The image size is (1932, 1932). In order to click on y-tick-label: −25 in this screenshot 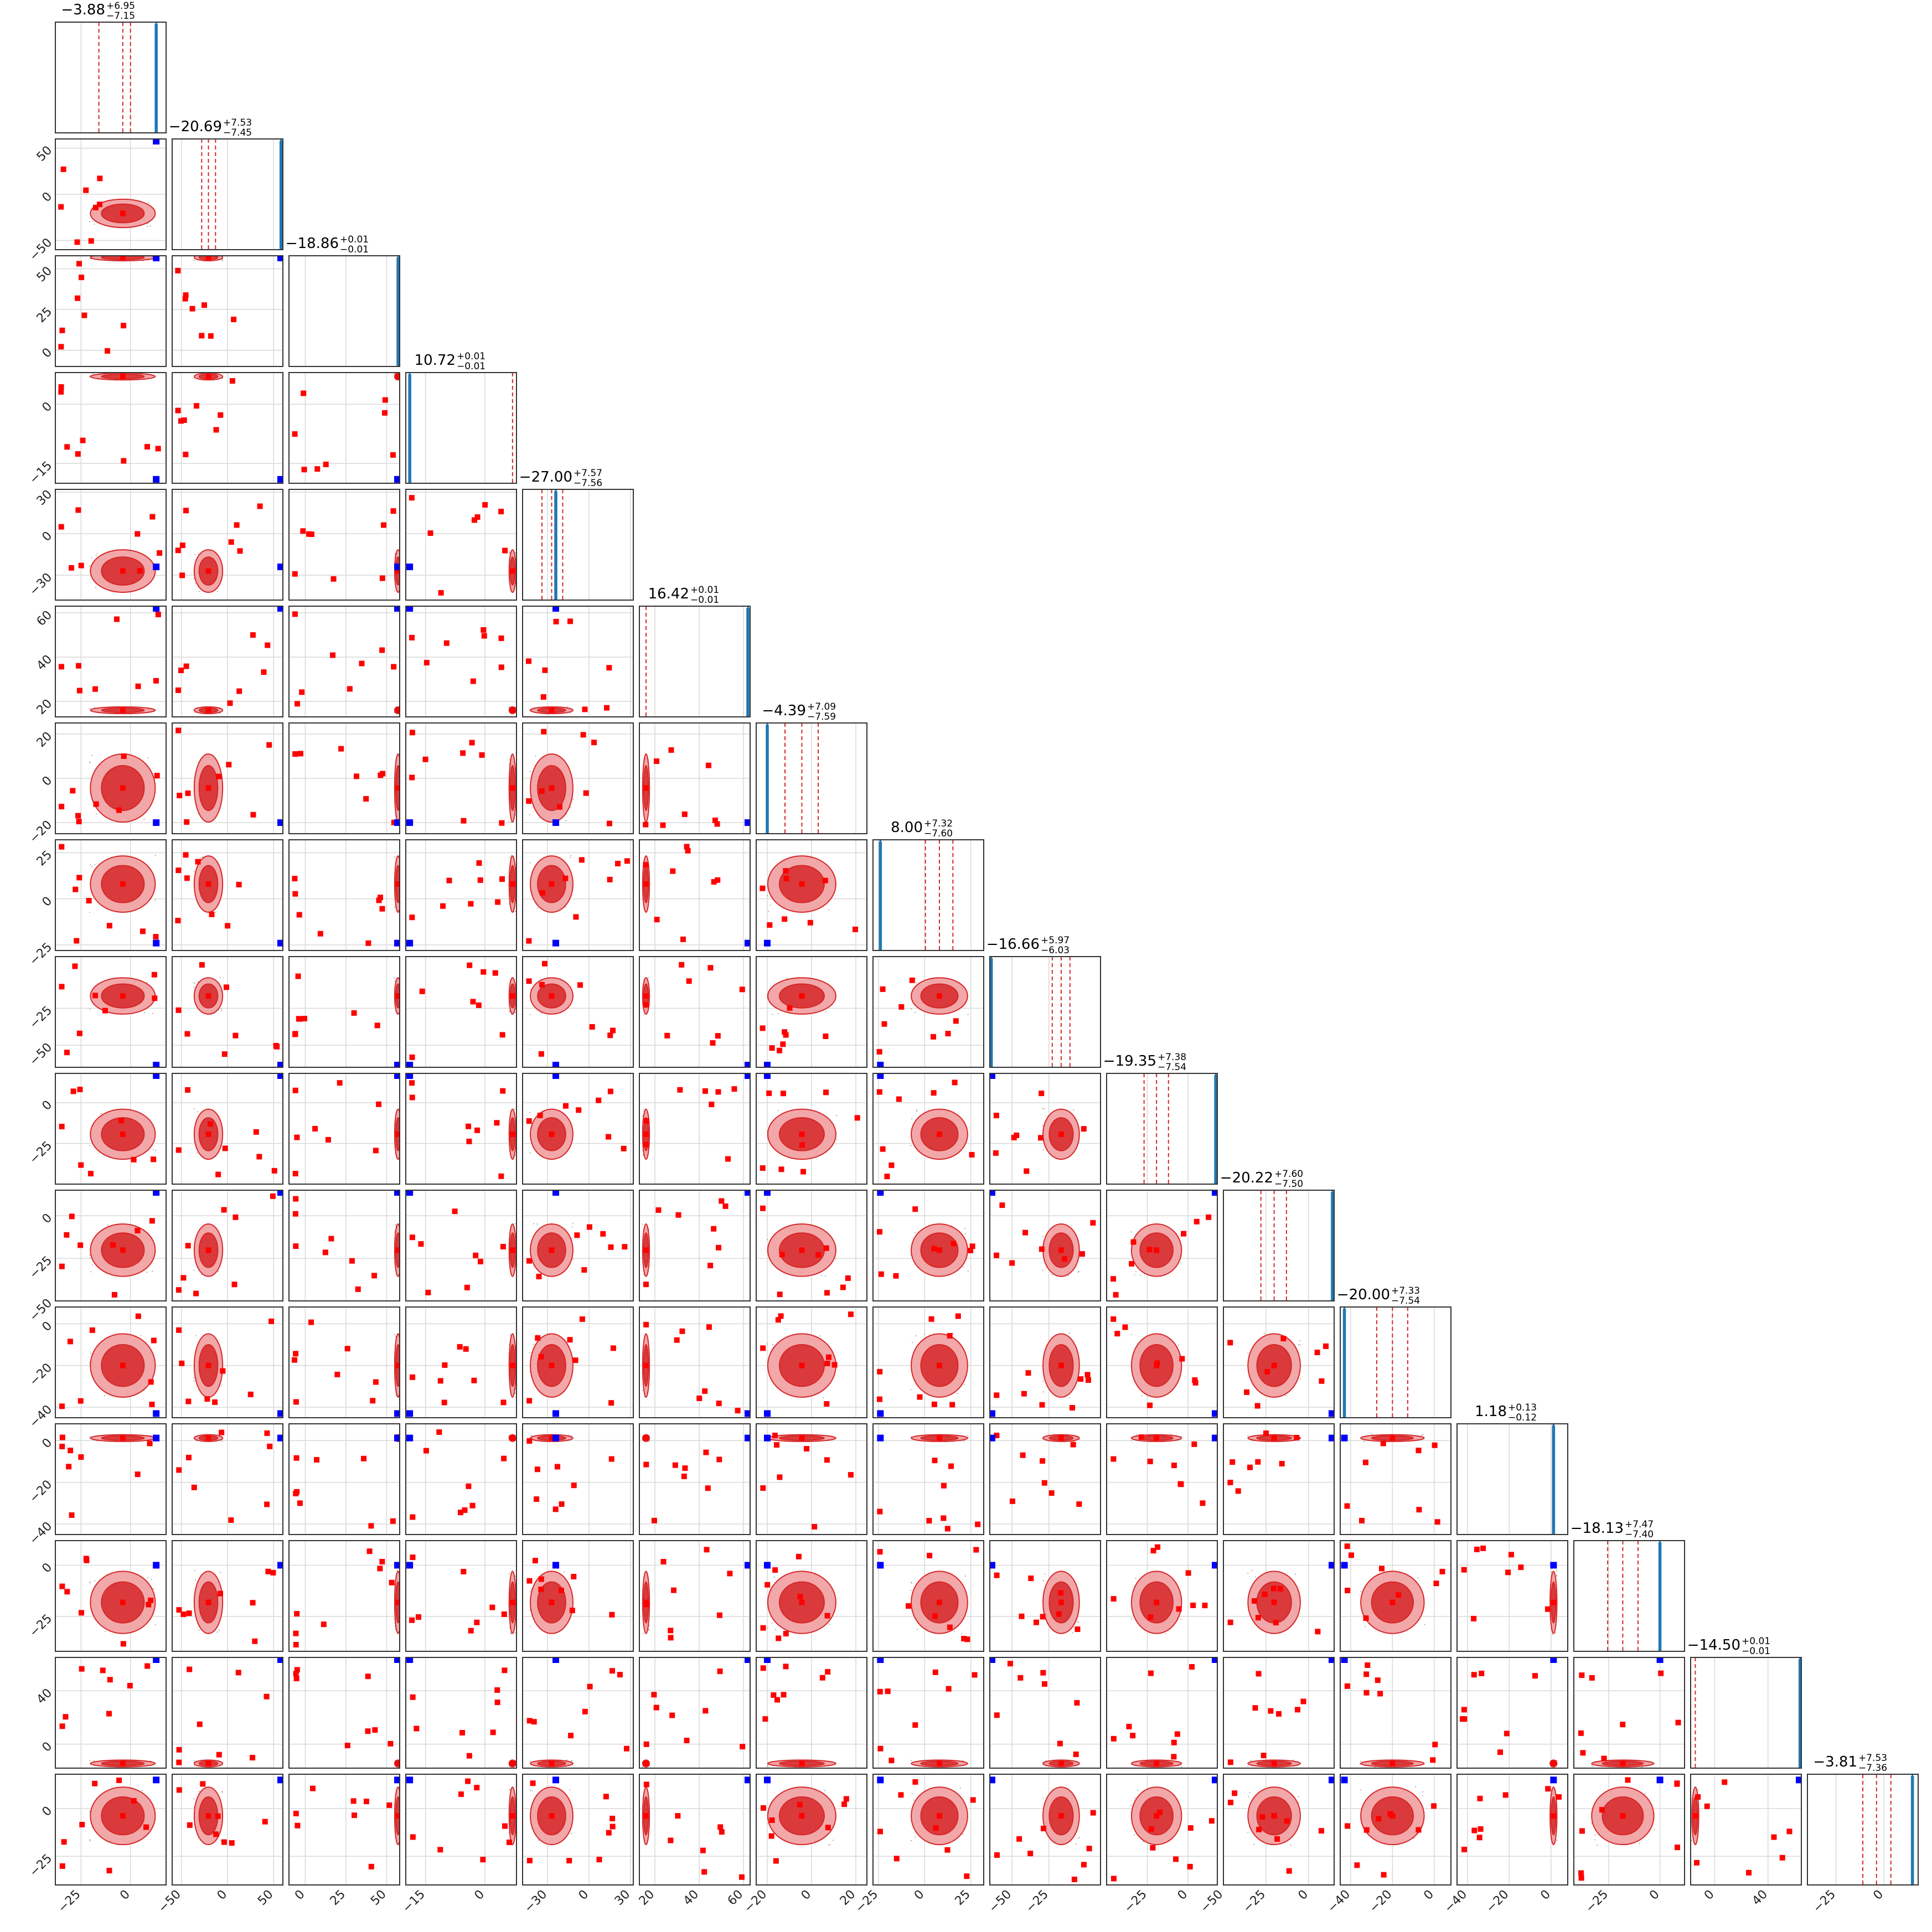, I will do `click(41, 1018)`.